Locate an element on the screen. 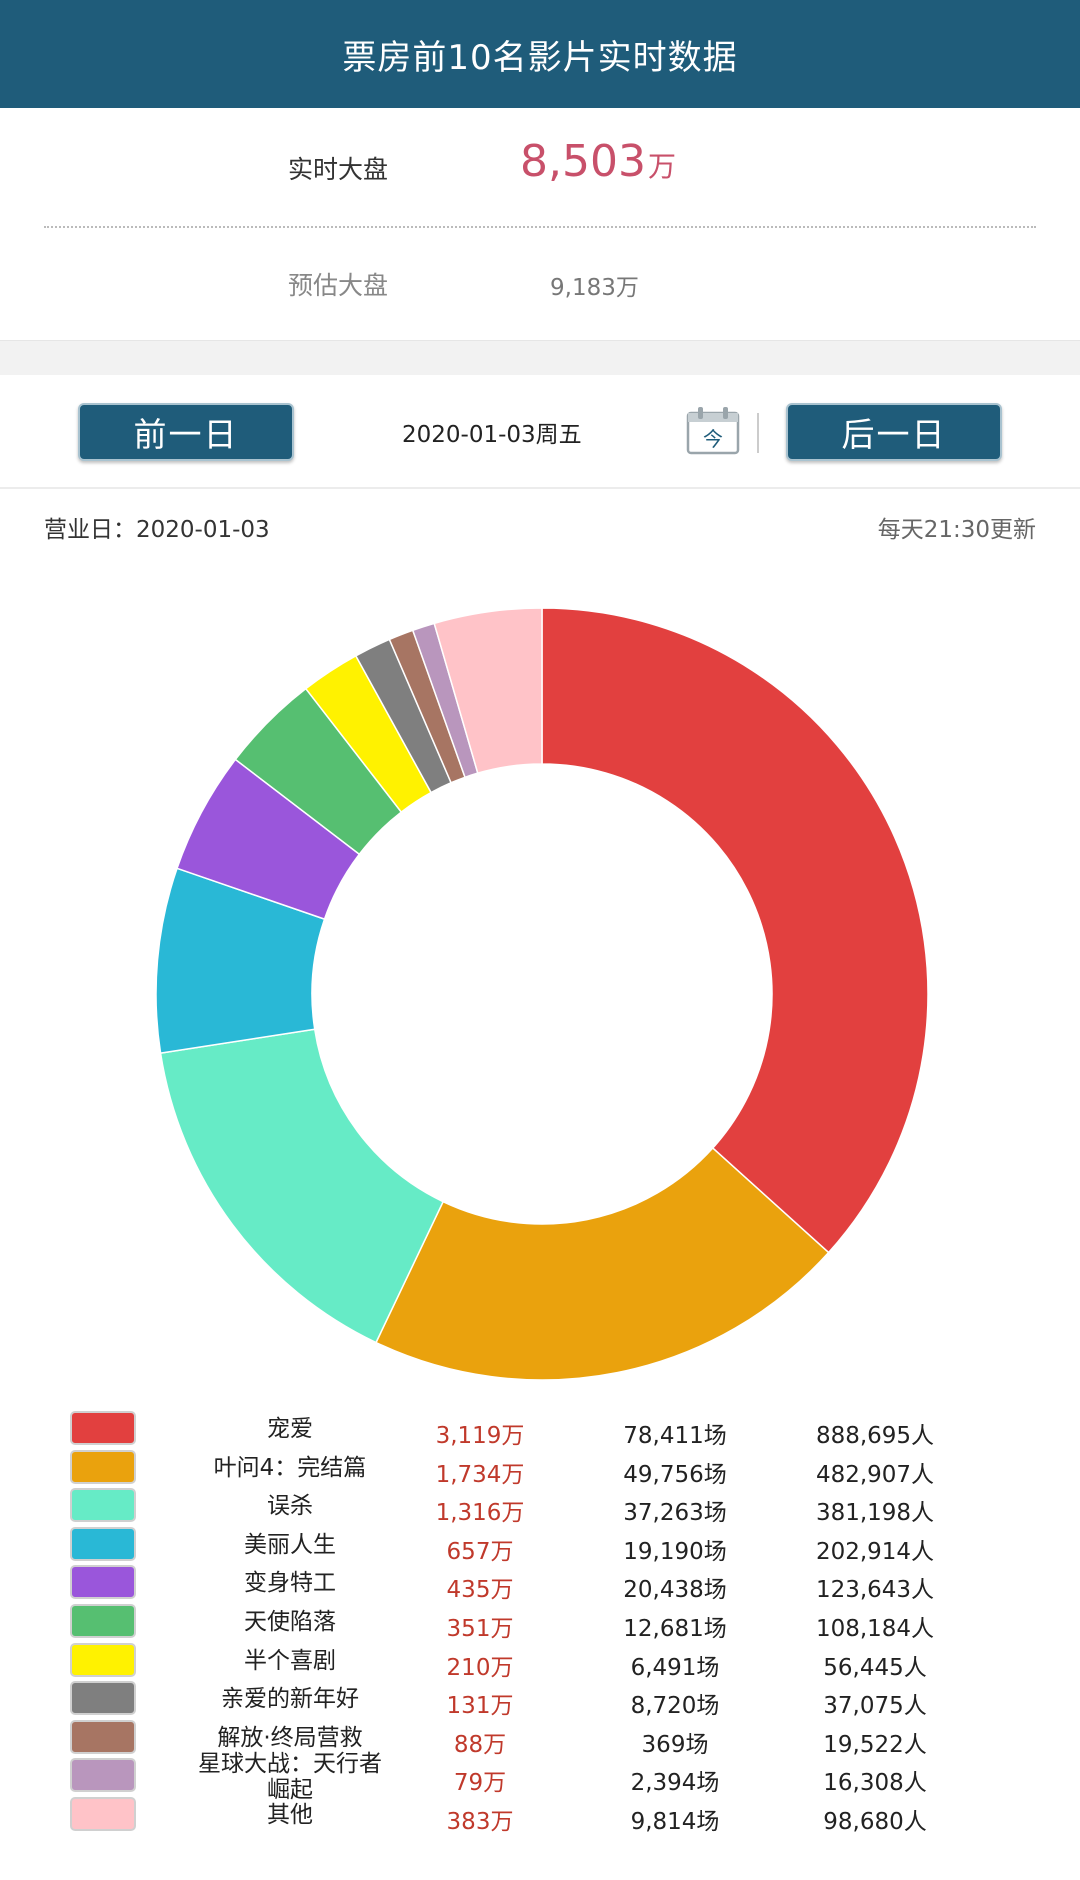 The height and width of the screenshot is (1880, 1080). shows-count: 78,411场 is located at coordinates (675, 1436).